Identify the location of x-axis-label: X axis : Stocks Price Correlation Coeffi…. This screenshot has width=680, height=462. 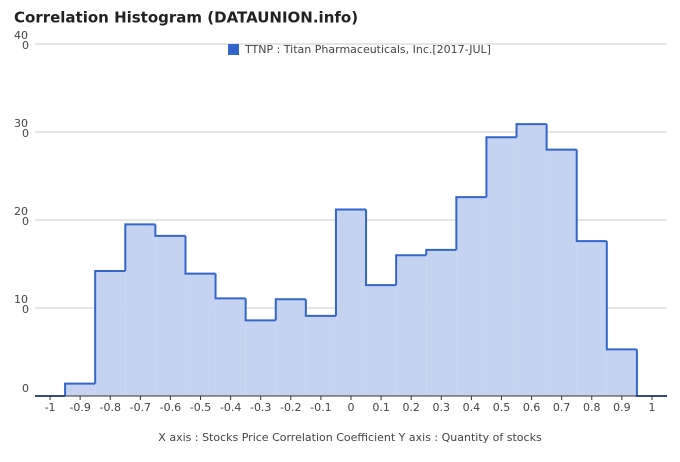
(350, 437).